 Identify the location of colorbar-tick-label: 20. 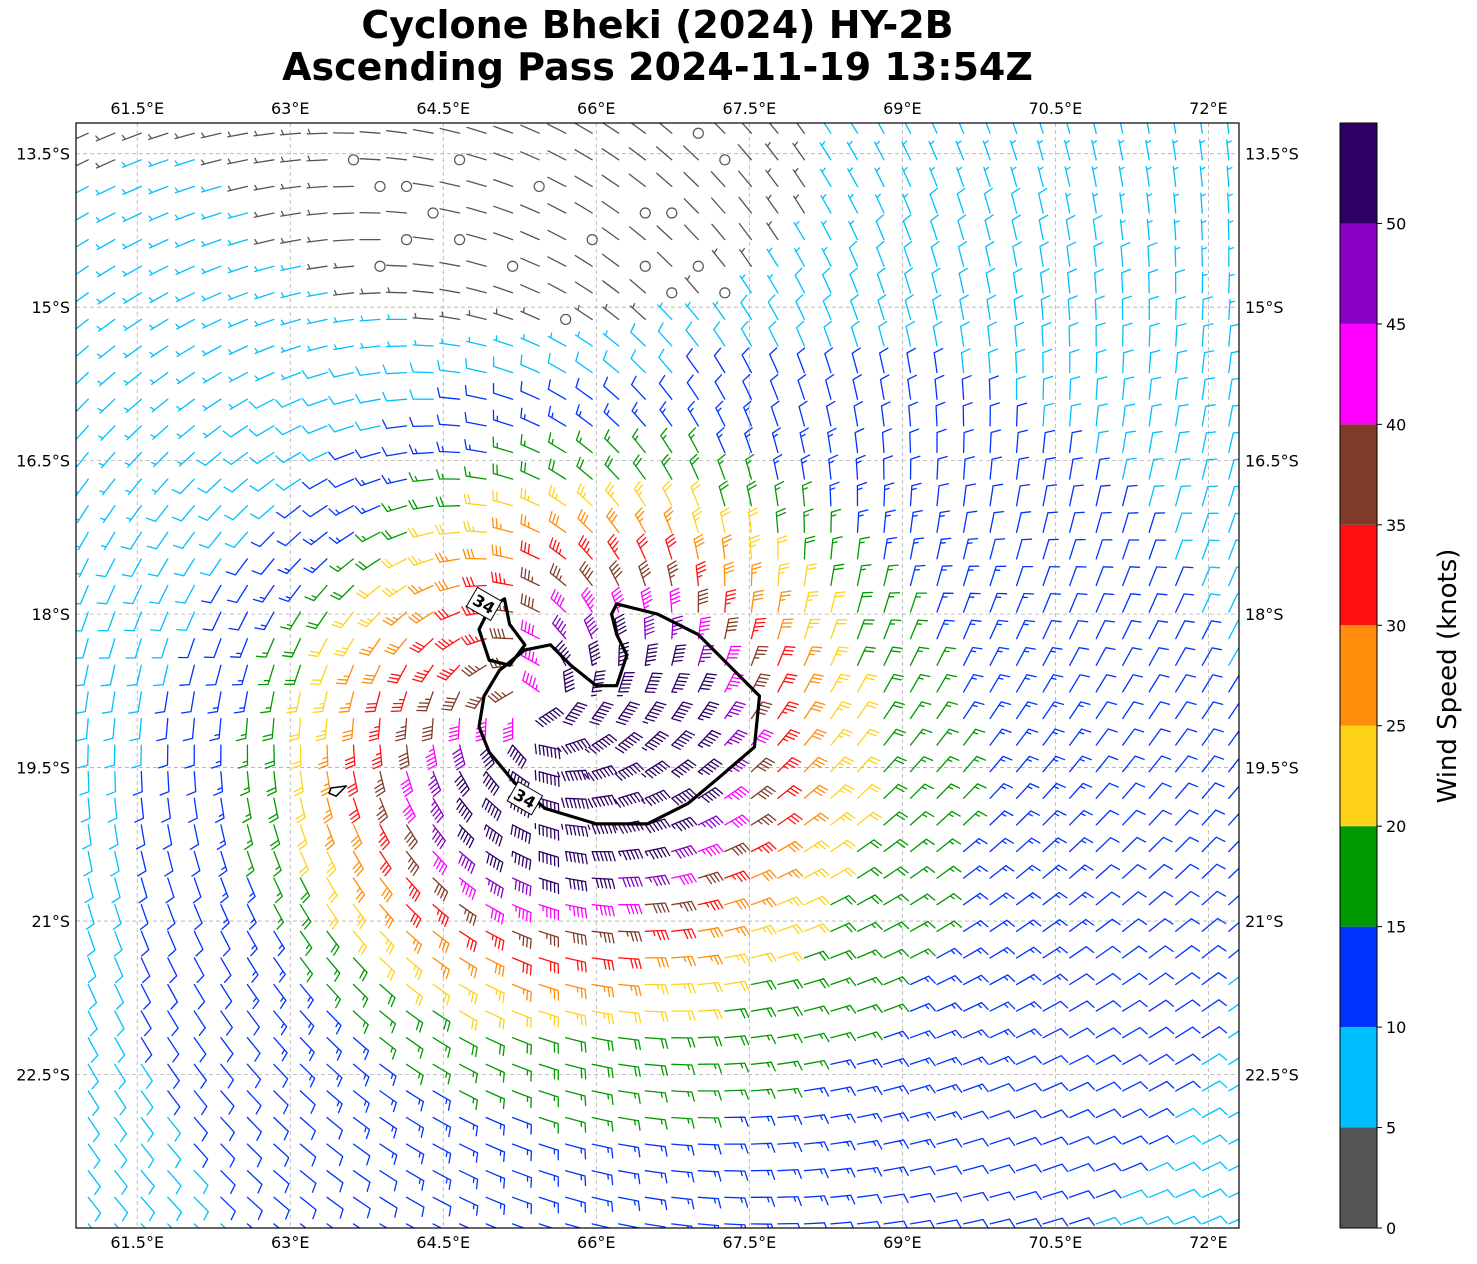
(1396, 826).